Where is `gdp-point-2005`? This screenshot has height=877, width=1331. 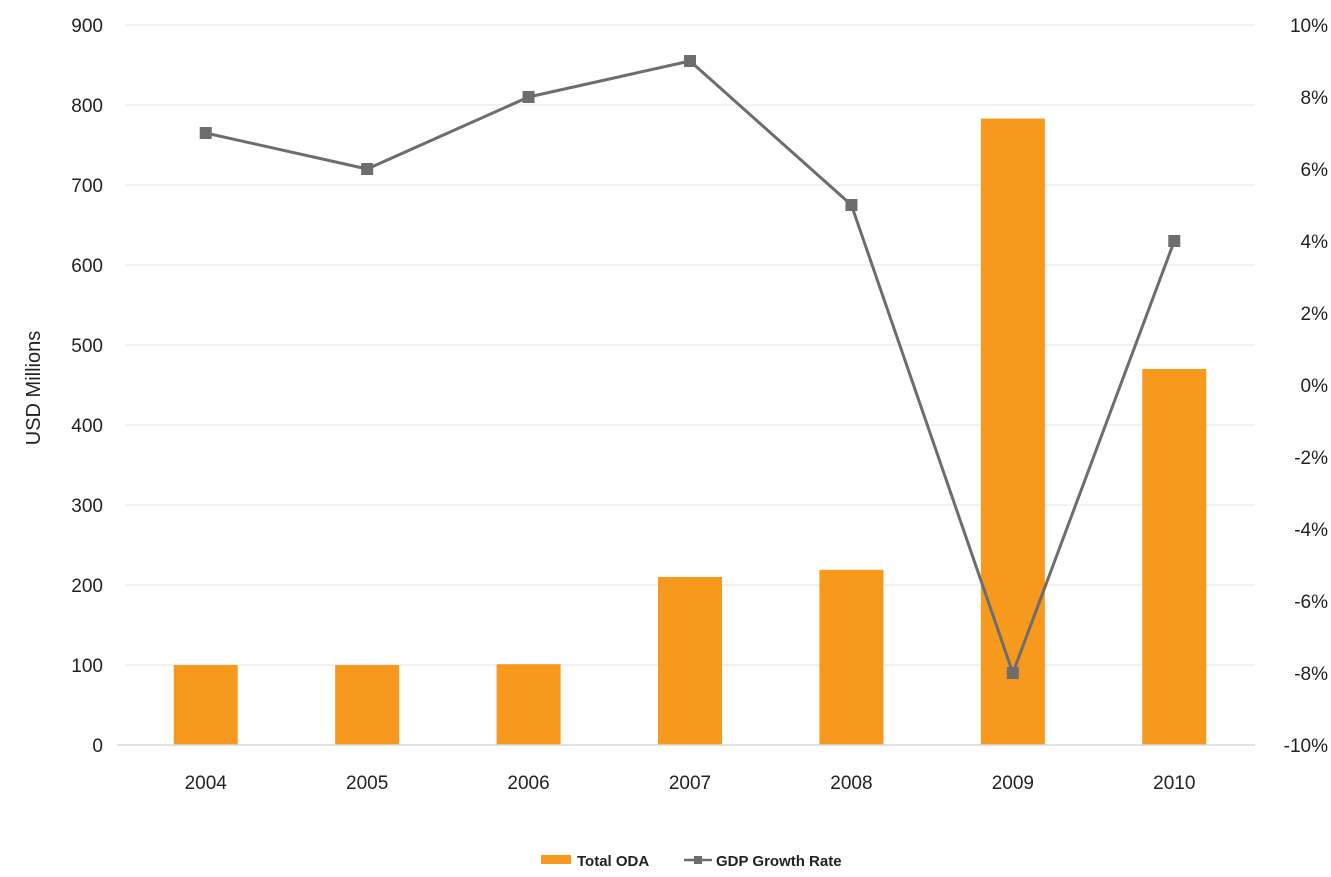 gdp-point-2005 is located at coordinates (367, 169).